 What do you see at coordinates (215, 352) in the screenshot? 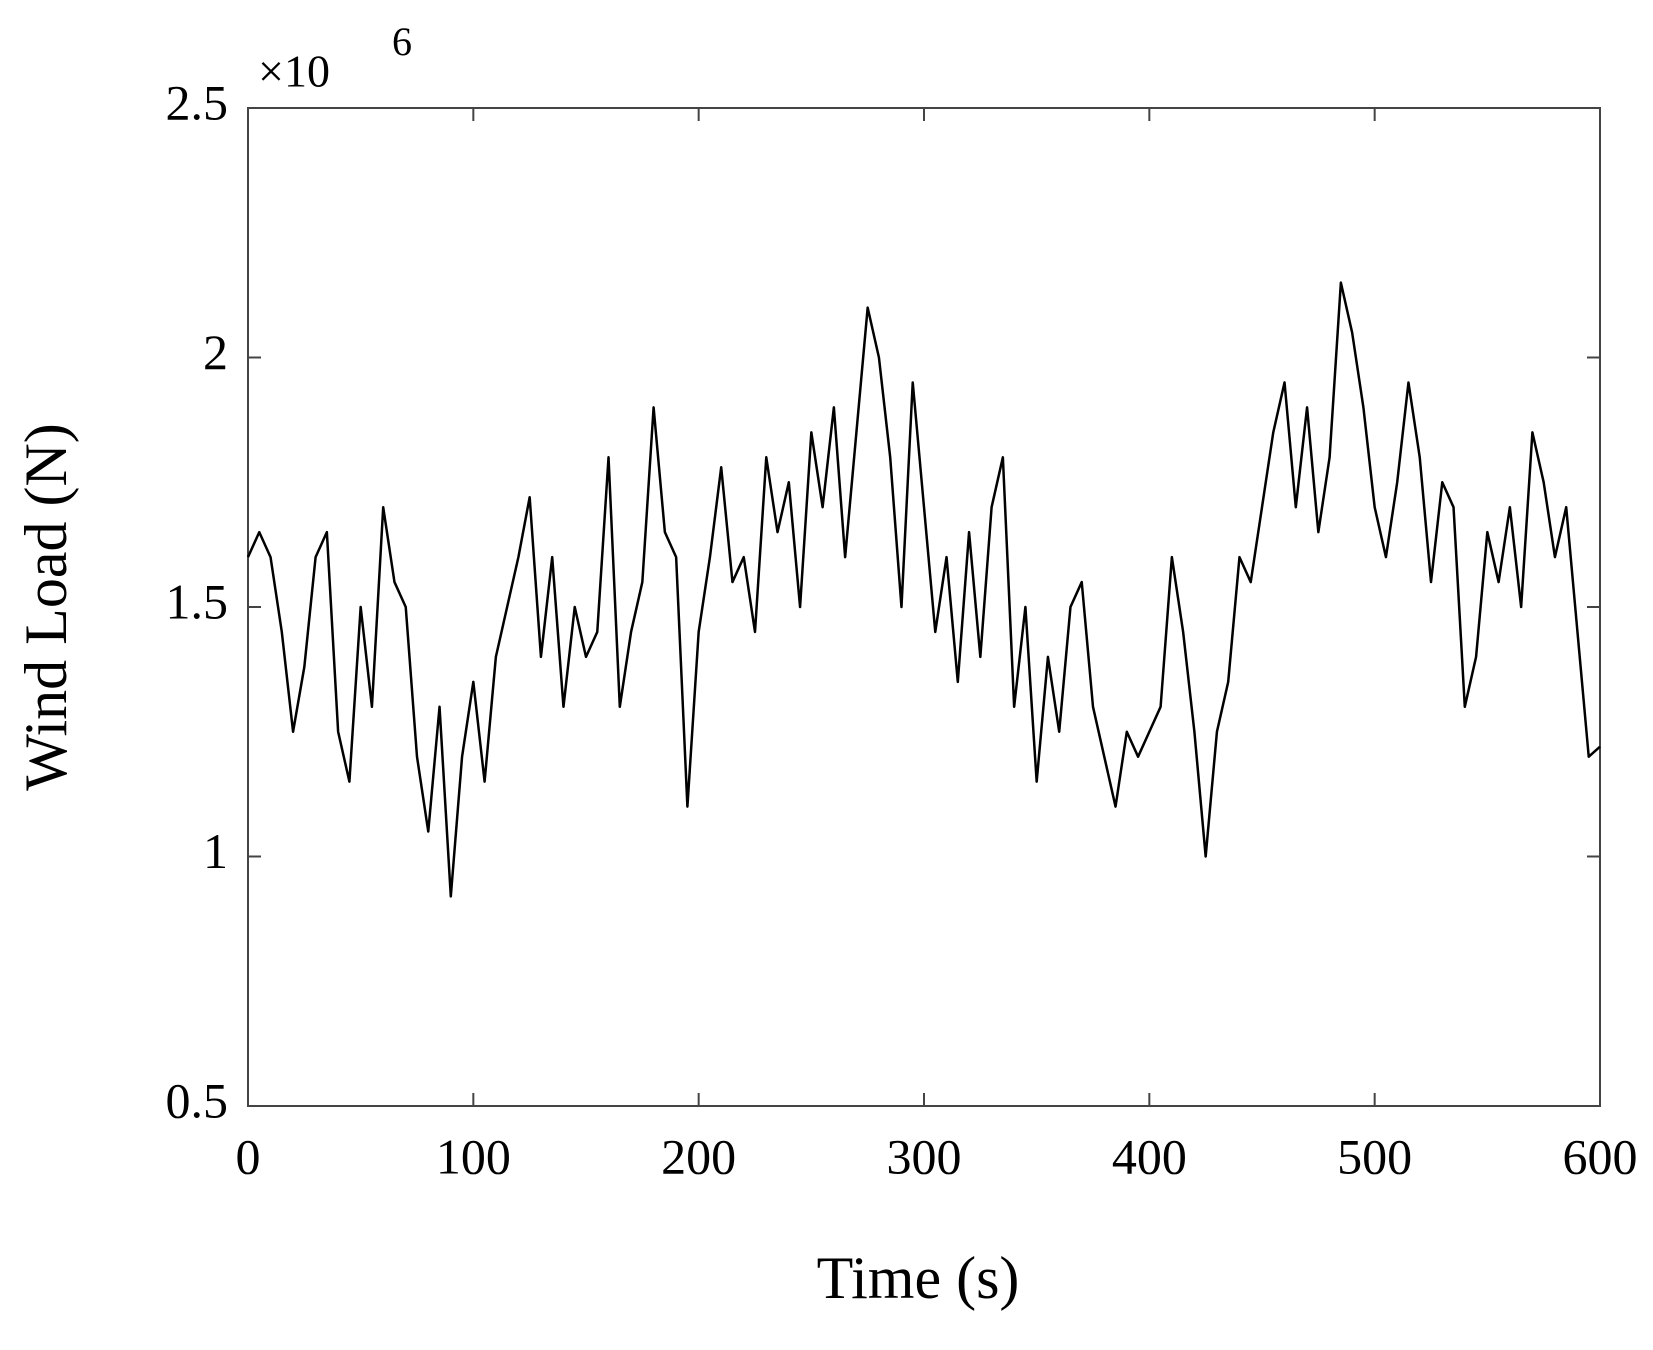
I see `y-tick-label: 2` at bounding box center [215, 352].